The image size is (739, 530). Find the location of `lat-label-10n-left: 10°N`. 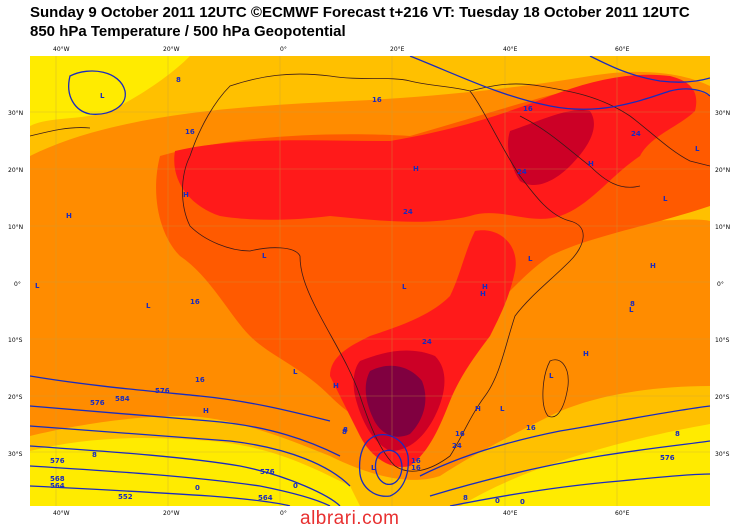

lat-label-10n-left: 10°N is located at coordinates (16, 227).